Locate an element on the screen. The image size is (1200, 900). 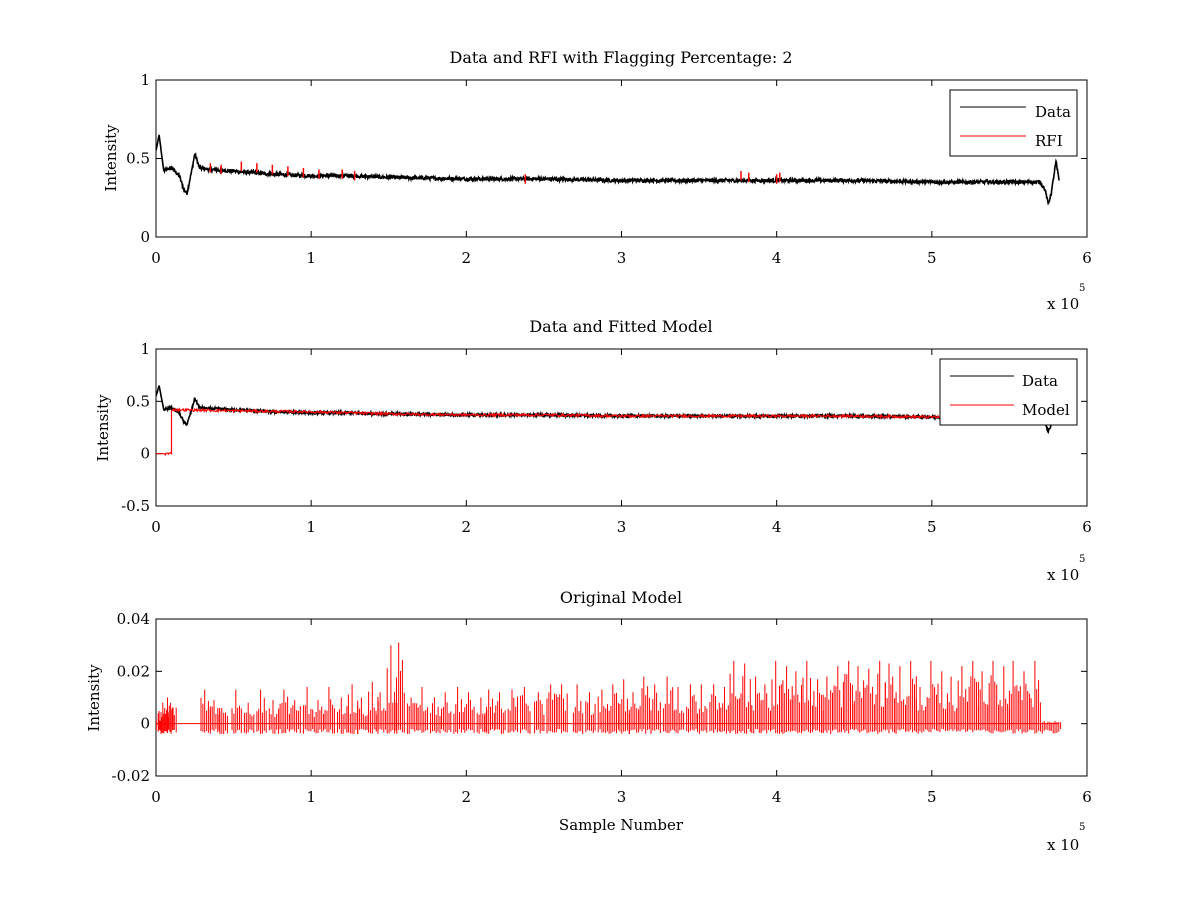
y-tick-label: -0.02 is located at coordinates (131, 776).